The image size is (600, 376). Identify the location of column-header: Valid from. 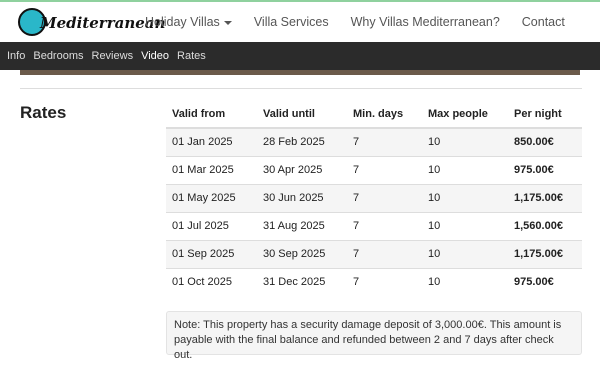
(211, 114).